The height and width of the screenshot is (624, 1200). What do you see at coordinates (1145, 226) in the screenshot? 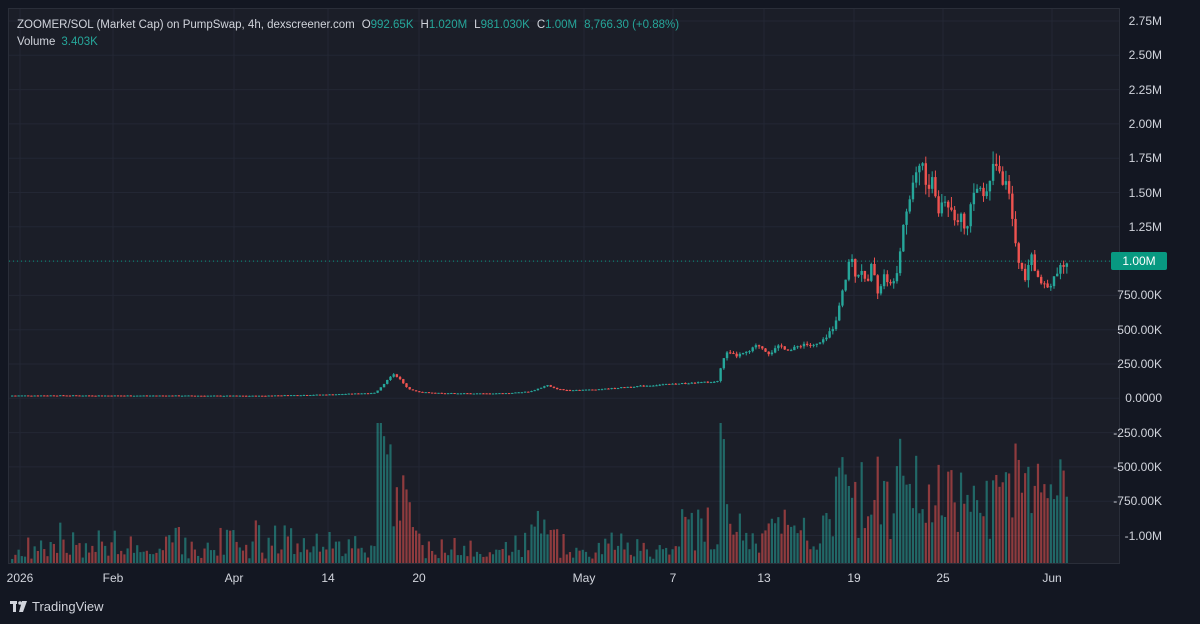
I see `y-tick-label: 1.25M` at bounding box center [1145, 226].